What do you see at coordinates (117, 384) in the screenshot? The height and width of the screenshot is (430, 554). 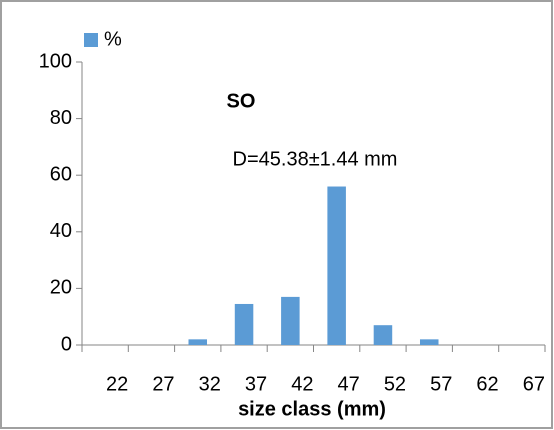 I see `x-tick-label: 22` at bounding box center [117, 384].